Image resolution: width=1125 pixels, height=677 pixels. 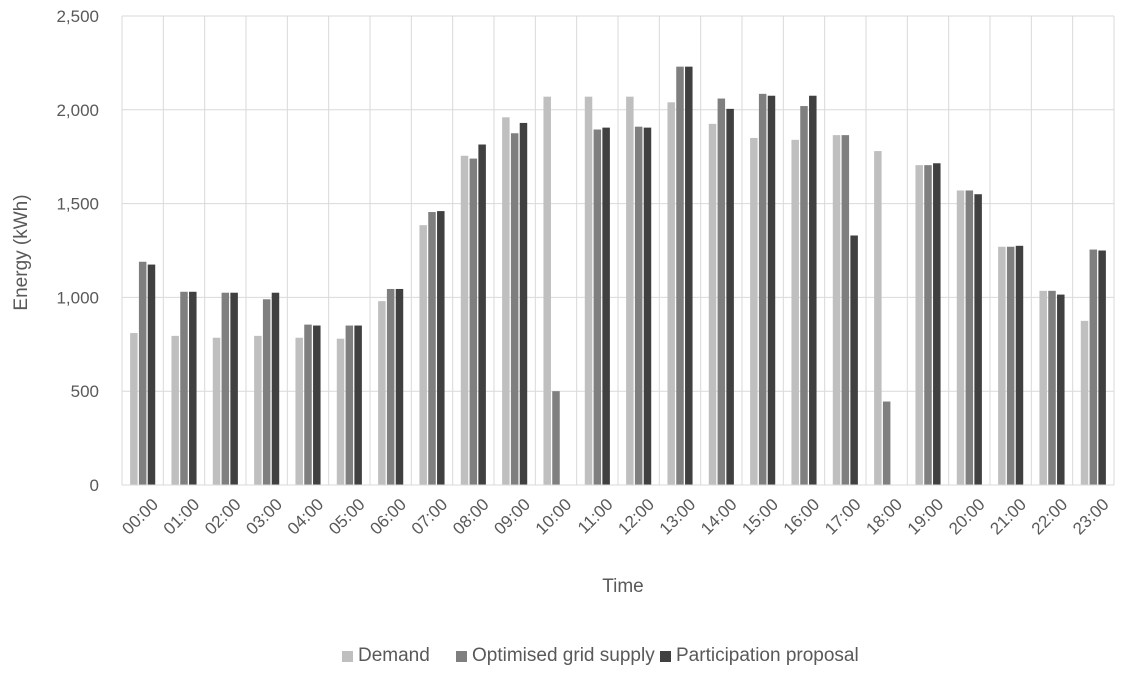 I want to click on legend-label: Optimised grid supply, so click(x=563, y=655).